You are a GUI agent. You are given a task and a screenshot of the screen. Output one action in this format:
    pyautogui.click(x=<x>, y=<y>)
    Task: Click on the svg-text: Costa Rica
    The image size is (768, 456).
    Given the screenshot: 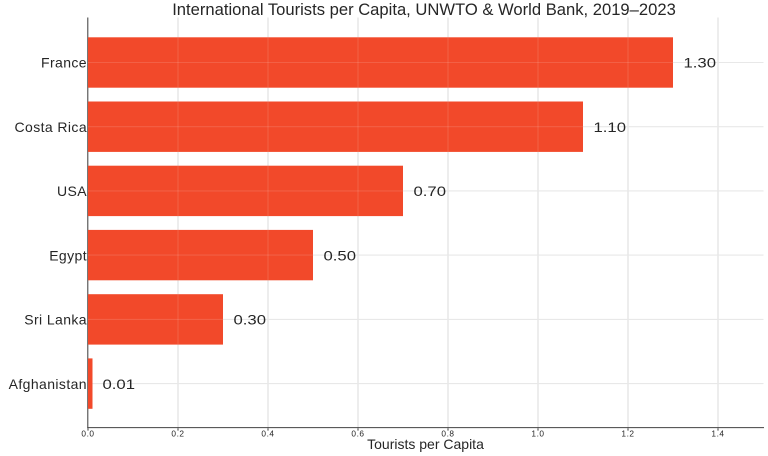 What is the action you would take?
    pyautogui.click(x=51, y=127)
    